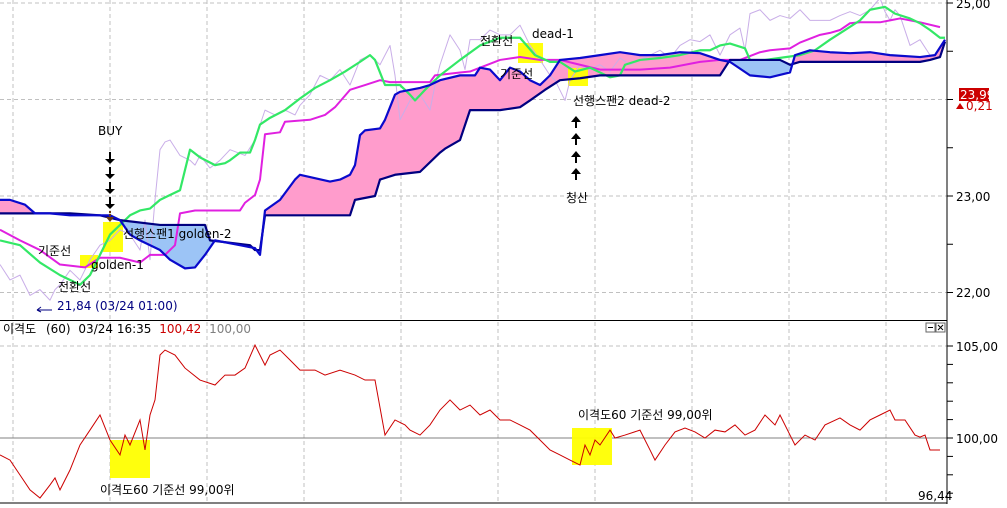  I want to click on indicator-period: (60), so click(58, 329).